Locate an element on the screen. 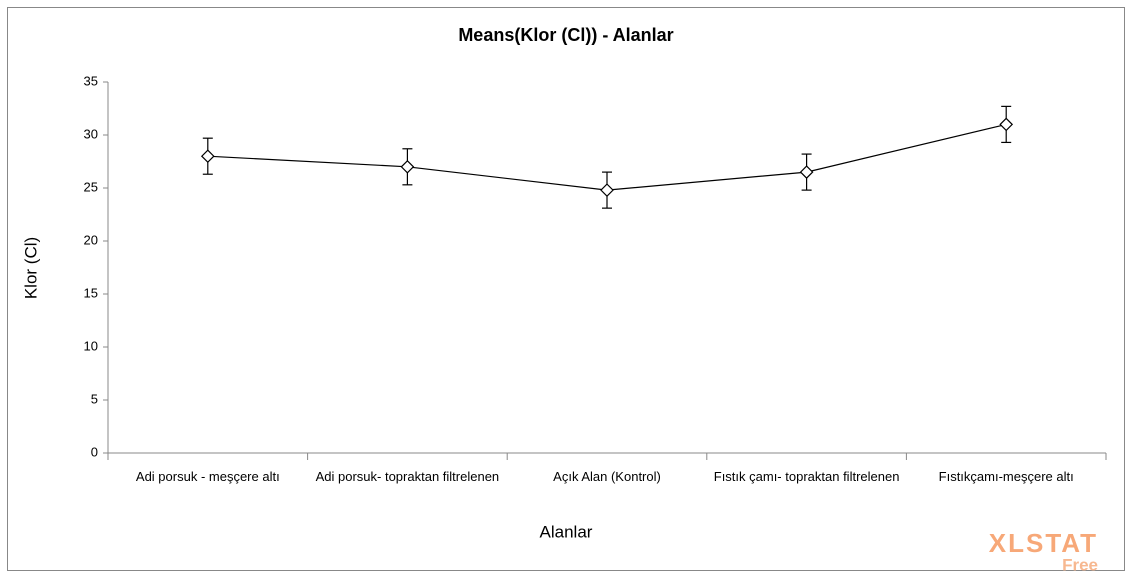 The image size is (1132, 578). y-tick-label: 10 is located at coordinates (91, 345).